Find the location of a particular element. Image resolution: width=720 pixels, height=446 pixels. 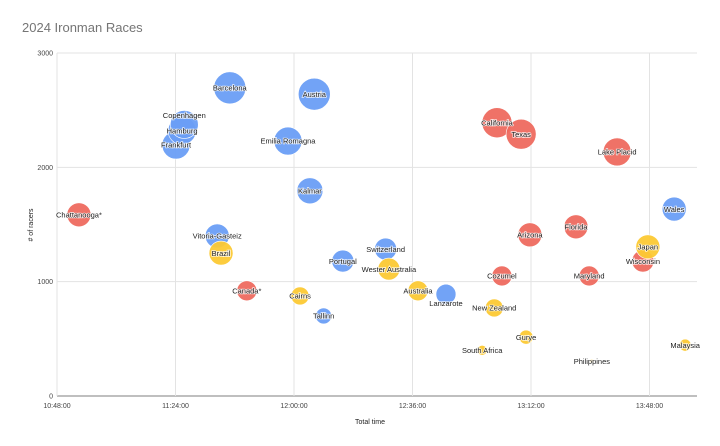

bubble-label: Gurye is located at coordinates (526, 337).